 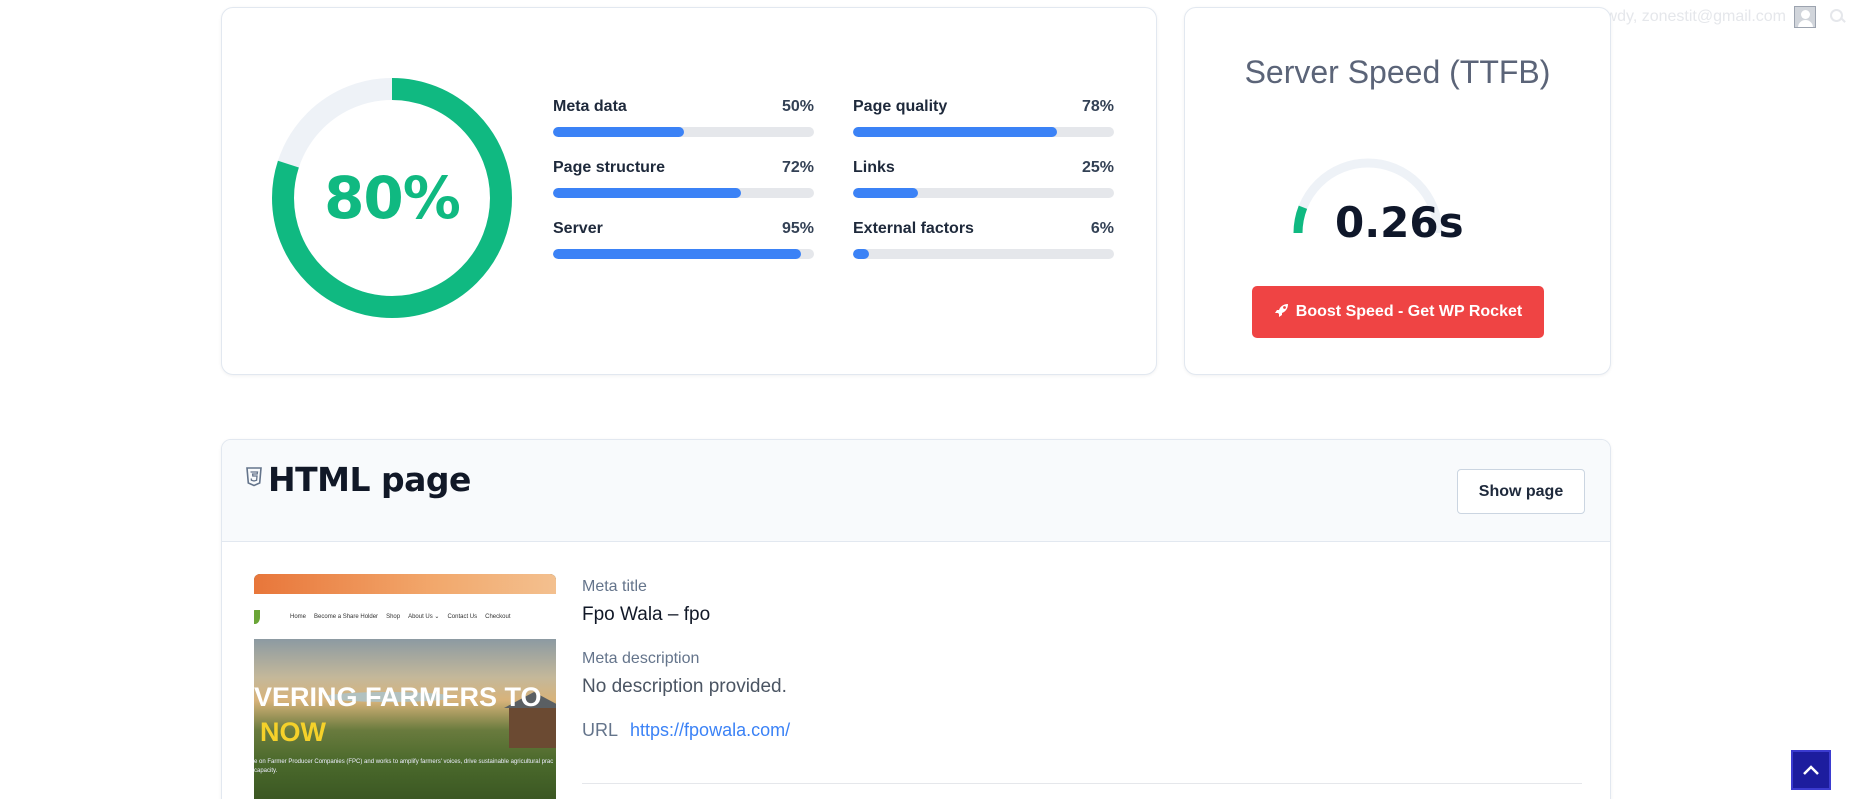 What do you see at coordinates (983, 239) in the screenshot?
I see `metric-external-factors: External factors 6%` at bounding box center [983, 239].